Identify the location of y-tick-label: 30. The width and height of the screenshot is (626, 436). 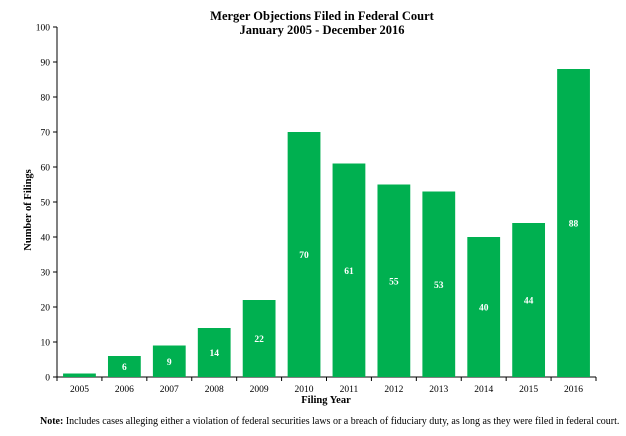
(46, 274).